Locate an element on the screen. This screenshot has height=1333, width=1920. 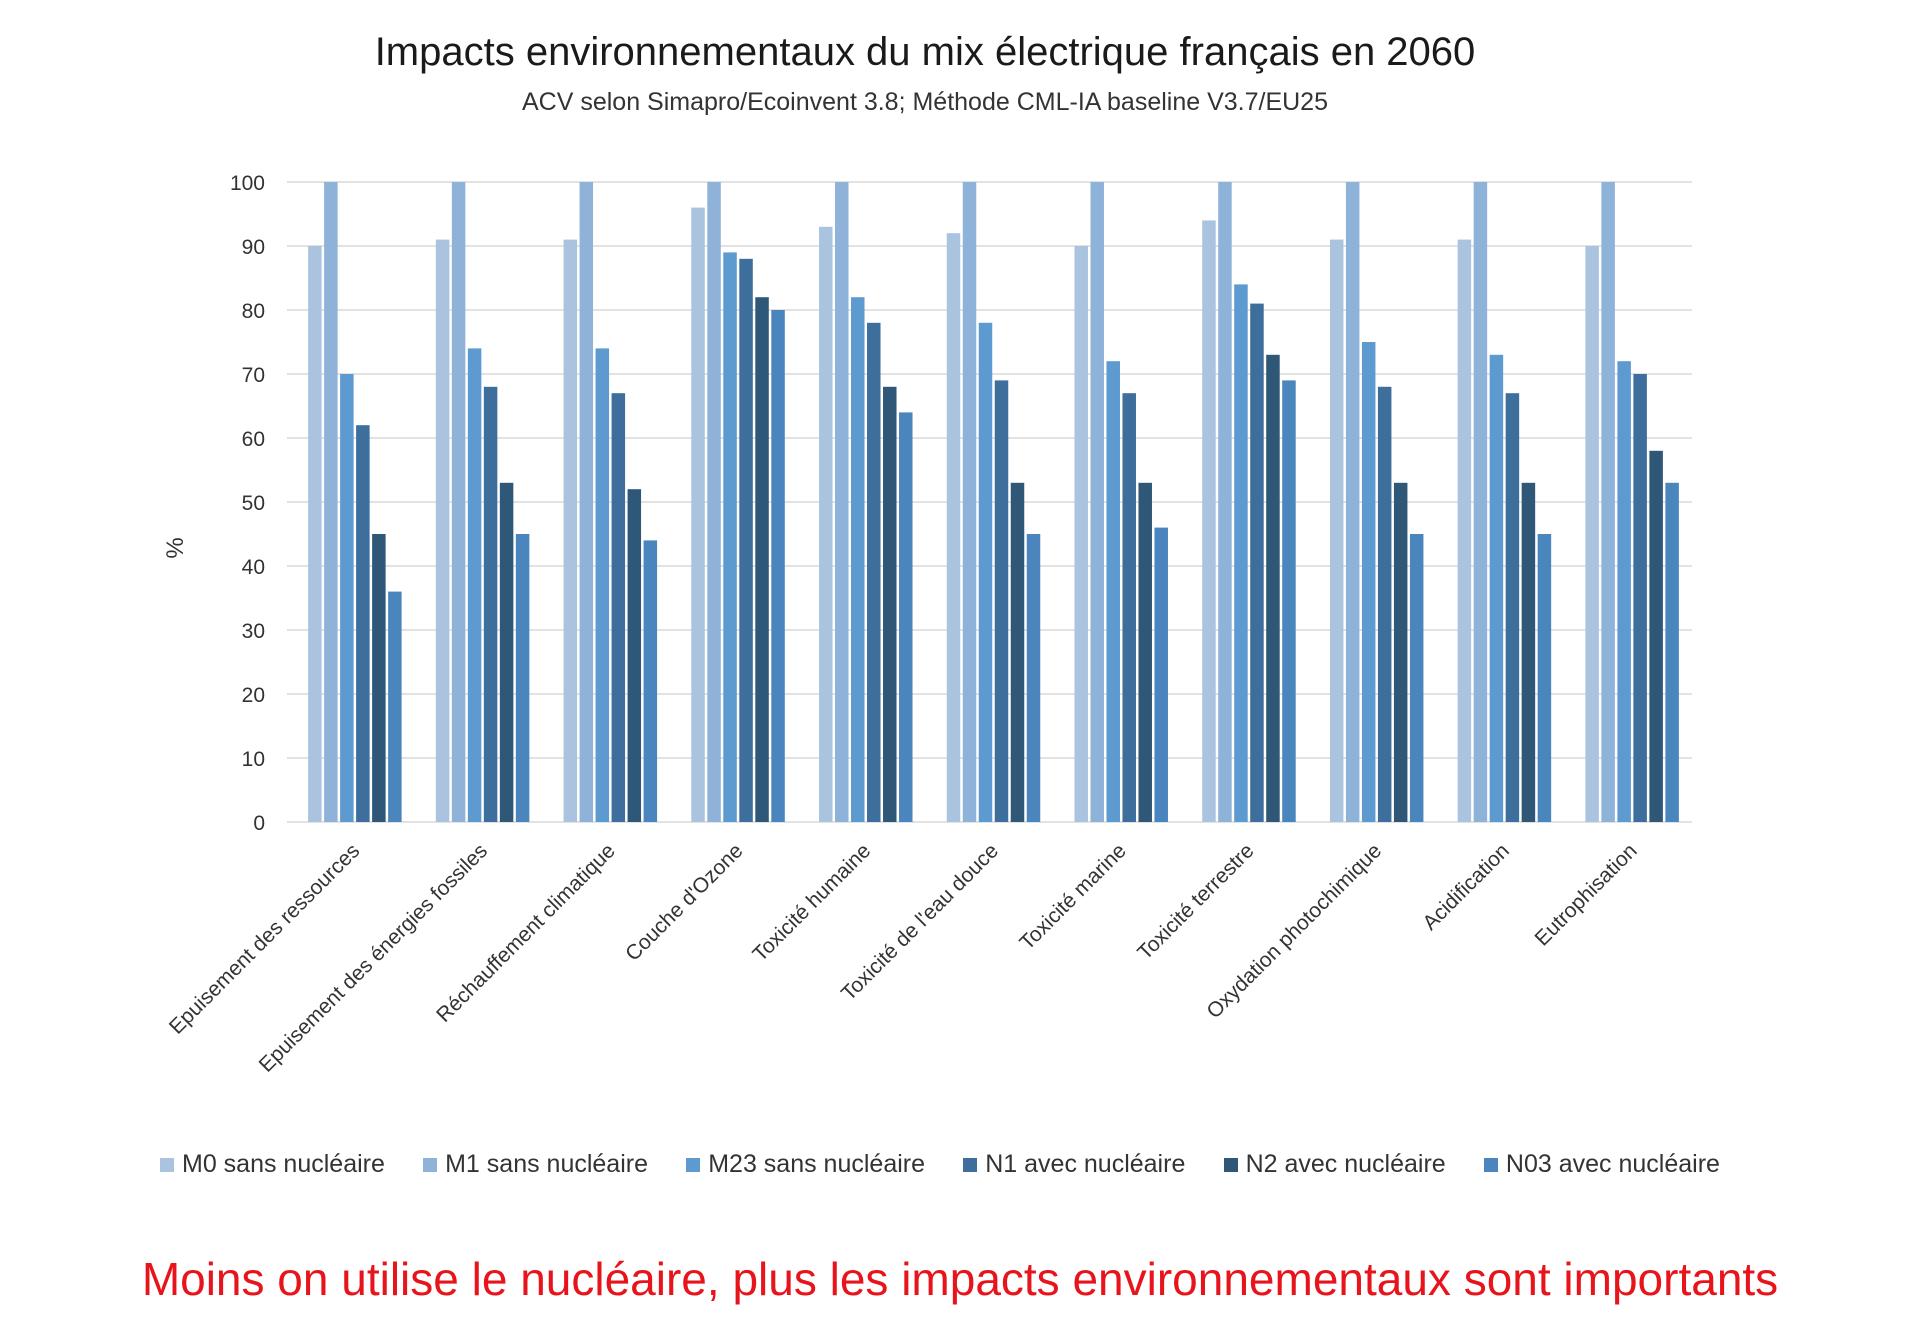
legend-label: N1 avec nucléaire is located at coordinates (1085, 1164).